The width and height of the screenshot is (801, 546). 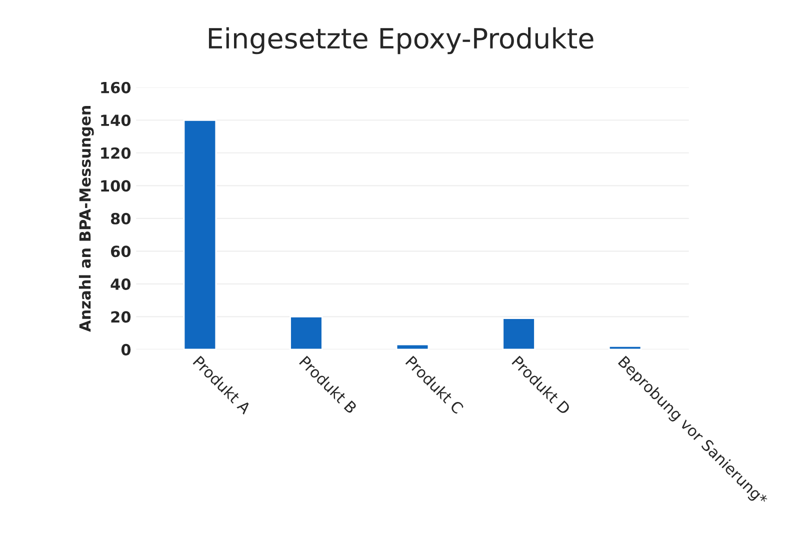 What do you see at coordinates (116, 88) in the screenshot?
I see `y-tick-label: 160` at bounding box center [116, 88].